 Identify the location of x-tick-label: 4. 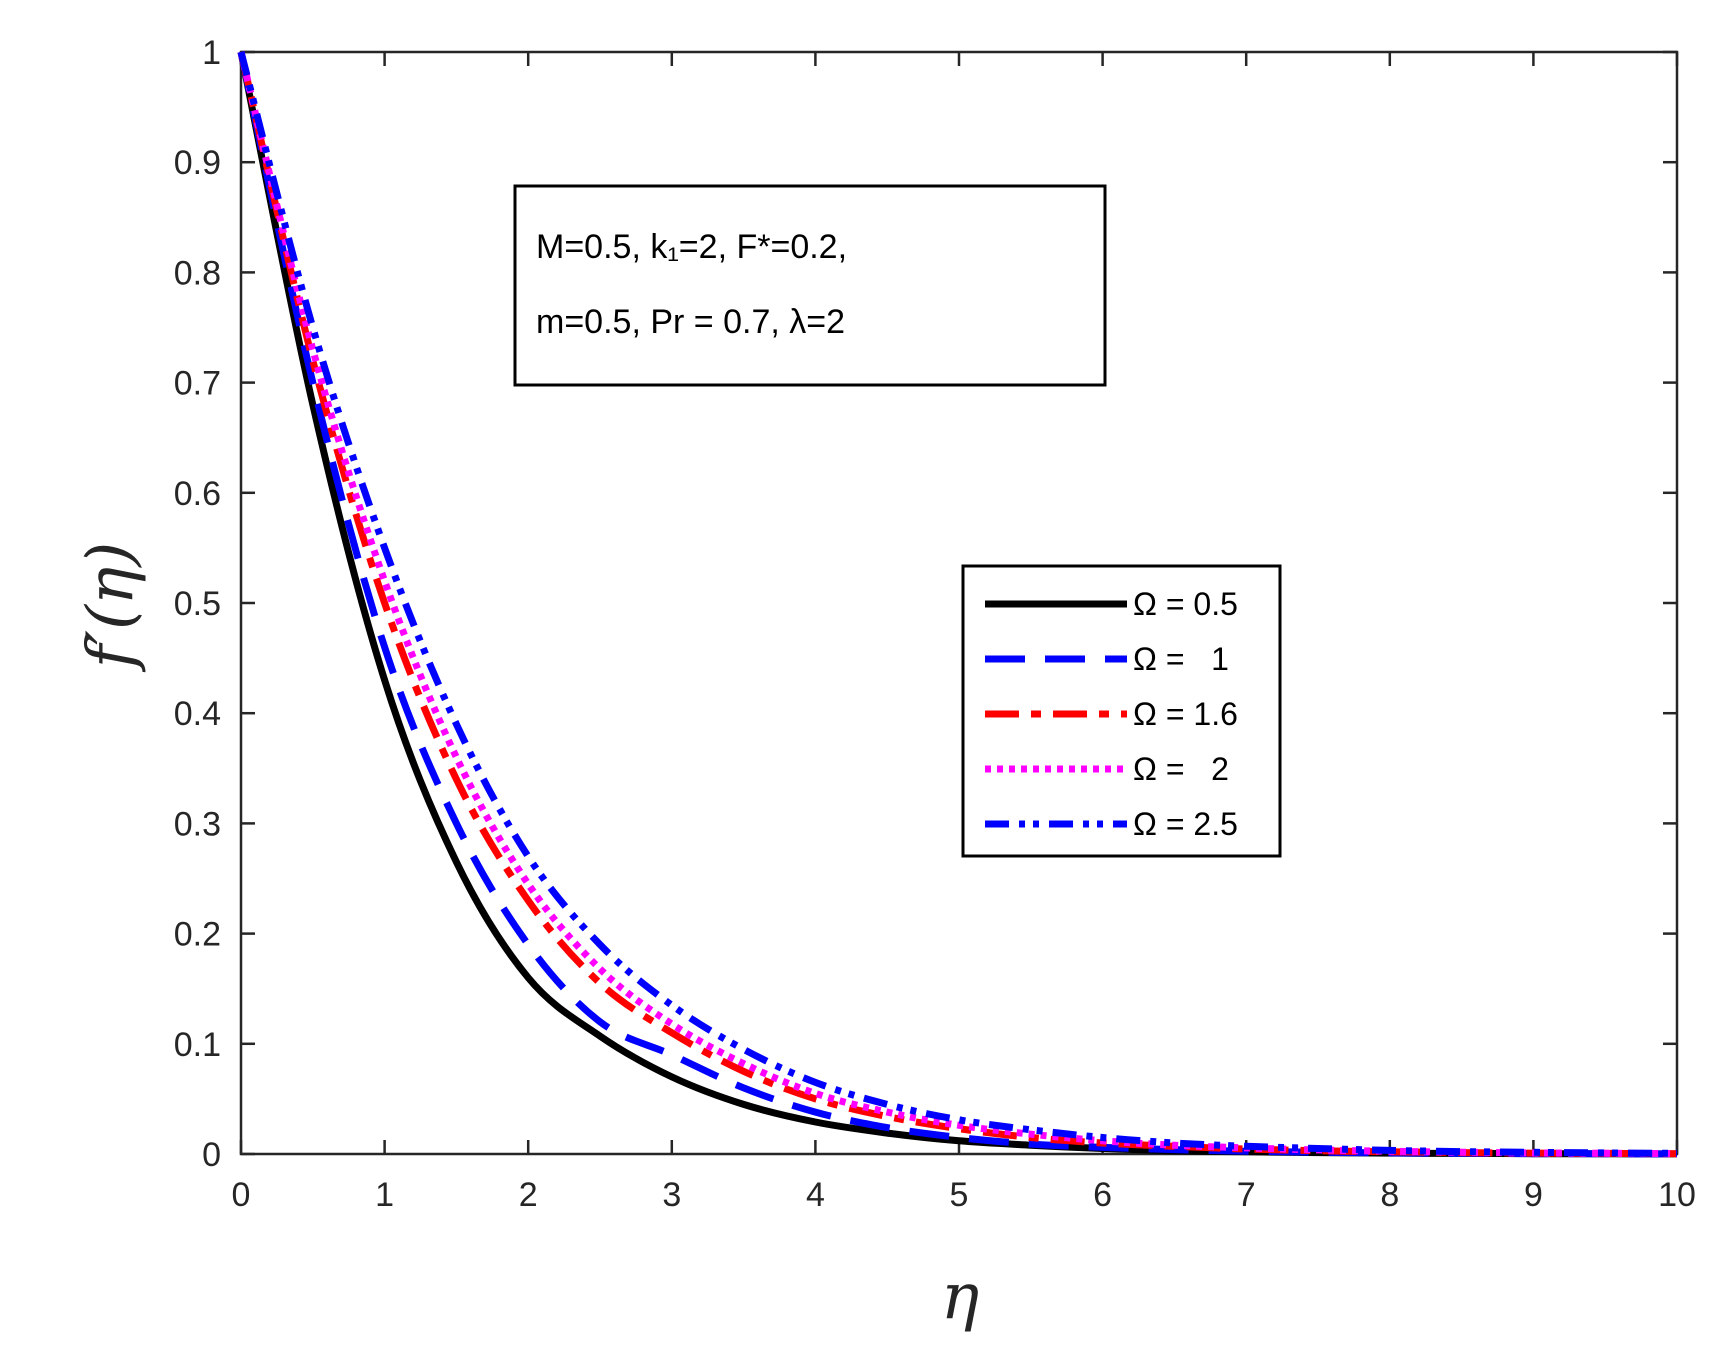
(815, 1195).